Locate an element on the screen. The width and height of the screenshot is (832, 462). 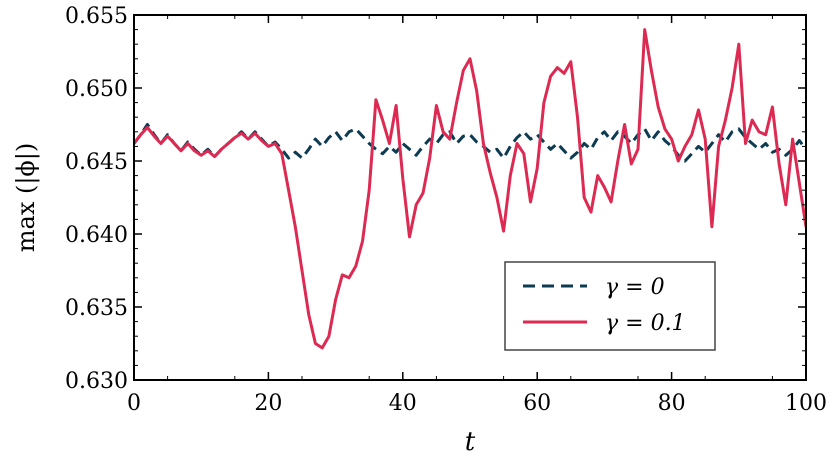
x-tick-label: 80 is located at coordinates (672, 403).